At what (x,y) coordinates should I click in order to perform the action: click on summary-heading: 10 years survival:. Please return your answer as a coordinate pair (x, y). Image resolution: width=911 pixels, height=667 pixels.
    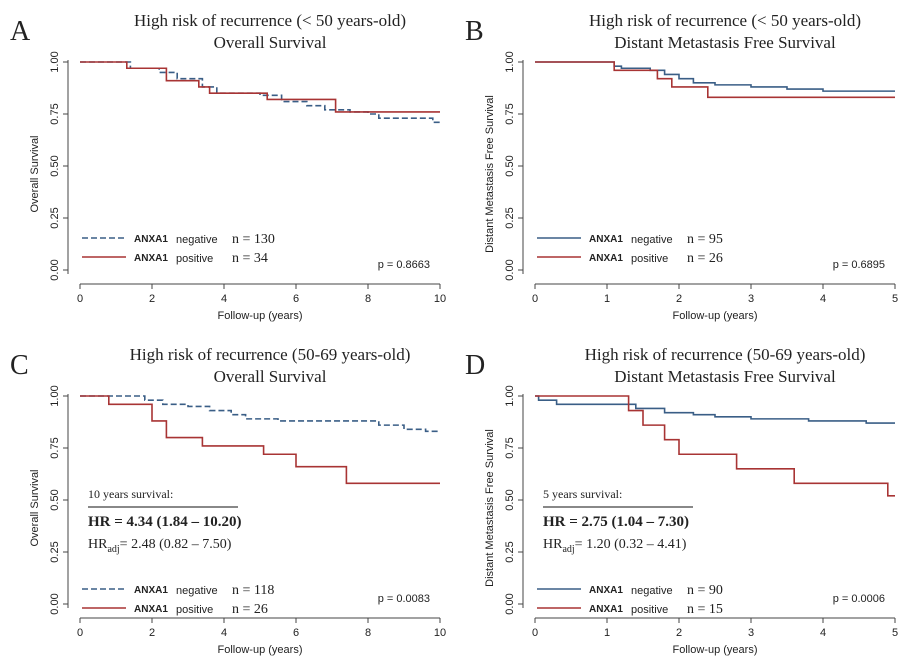
    Looking at the image, I should click on (130, 494).